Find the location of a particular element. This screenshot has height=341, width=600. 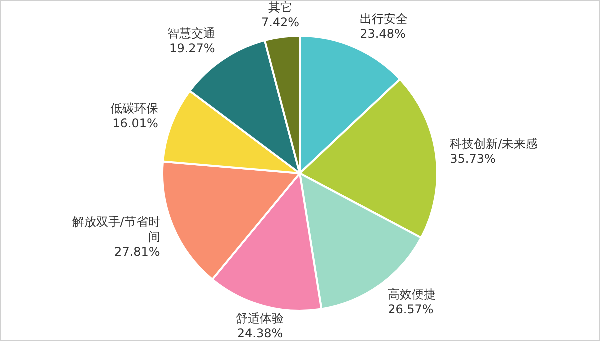

data-label: 26.57% is located at coordinates (411, 309).